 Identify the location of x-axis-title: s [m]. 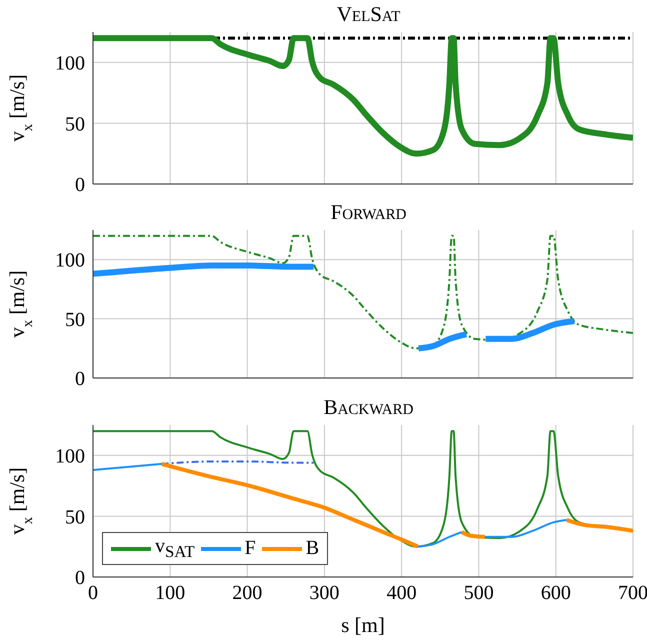
(363, 625).